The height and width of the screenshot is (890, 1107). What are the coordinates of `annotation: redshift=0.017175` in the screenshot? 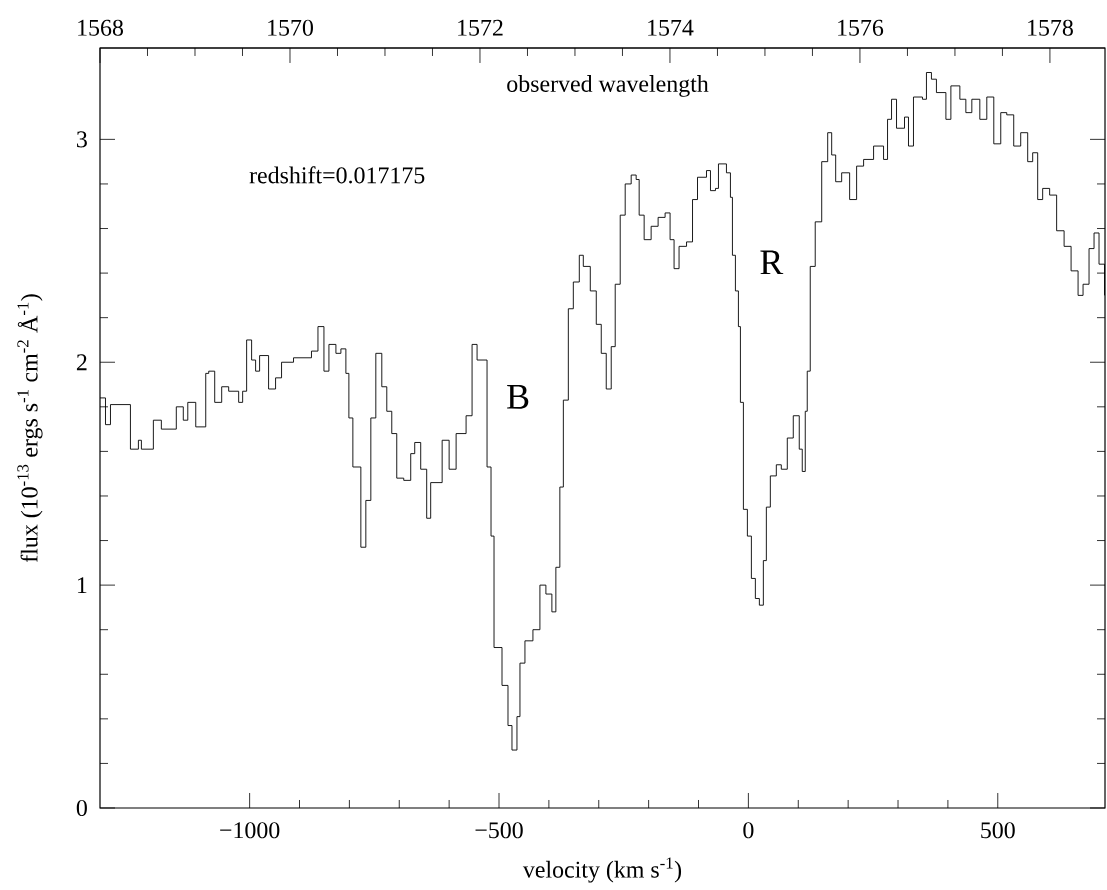 It's located at (337, 175).